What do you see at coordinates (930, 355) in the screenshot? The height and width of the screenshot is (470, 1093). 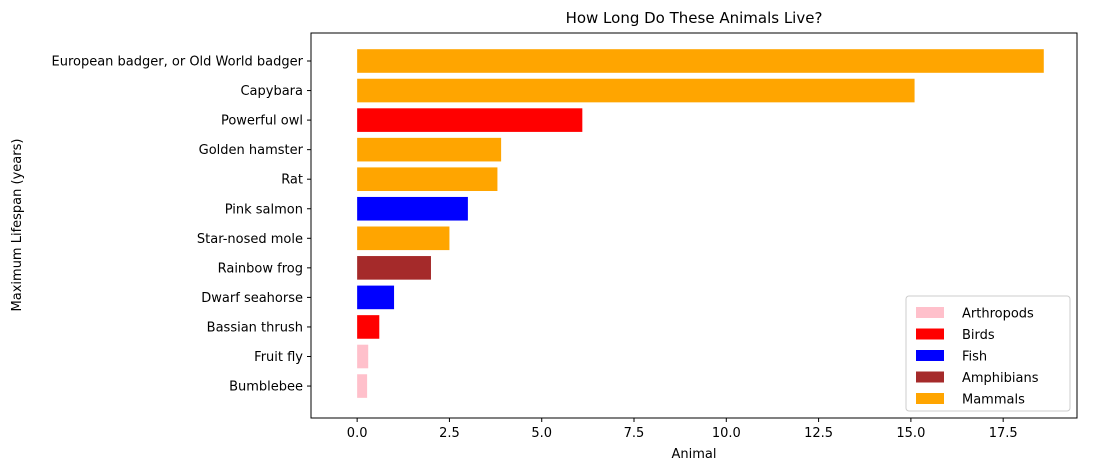 I see `legend-swatch-fish` at bounding box center [930, 355].